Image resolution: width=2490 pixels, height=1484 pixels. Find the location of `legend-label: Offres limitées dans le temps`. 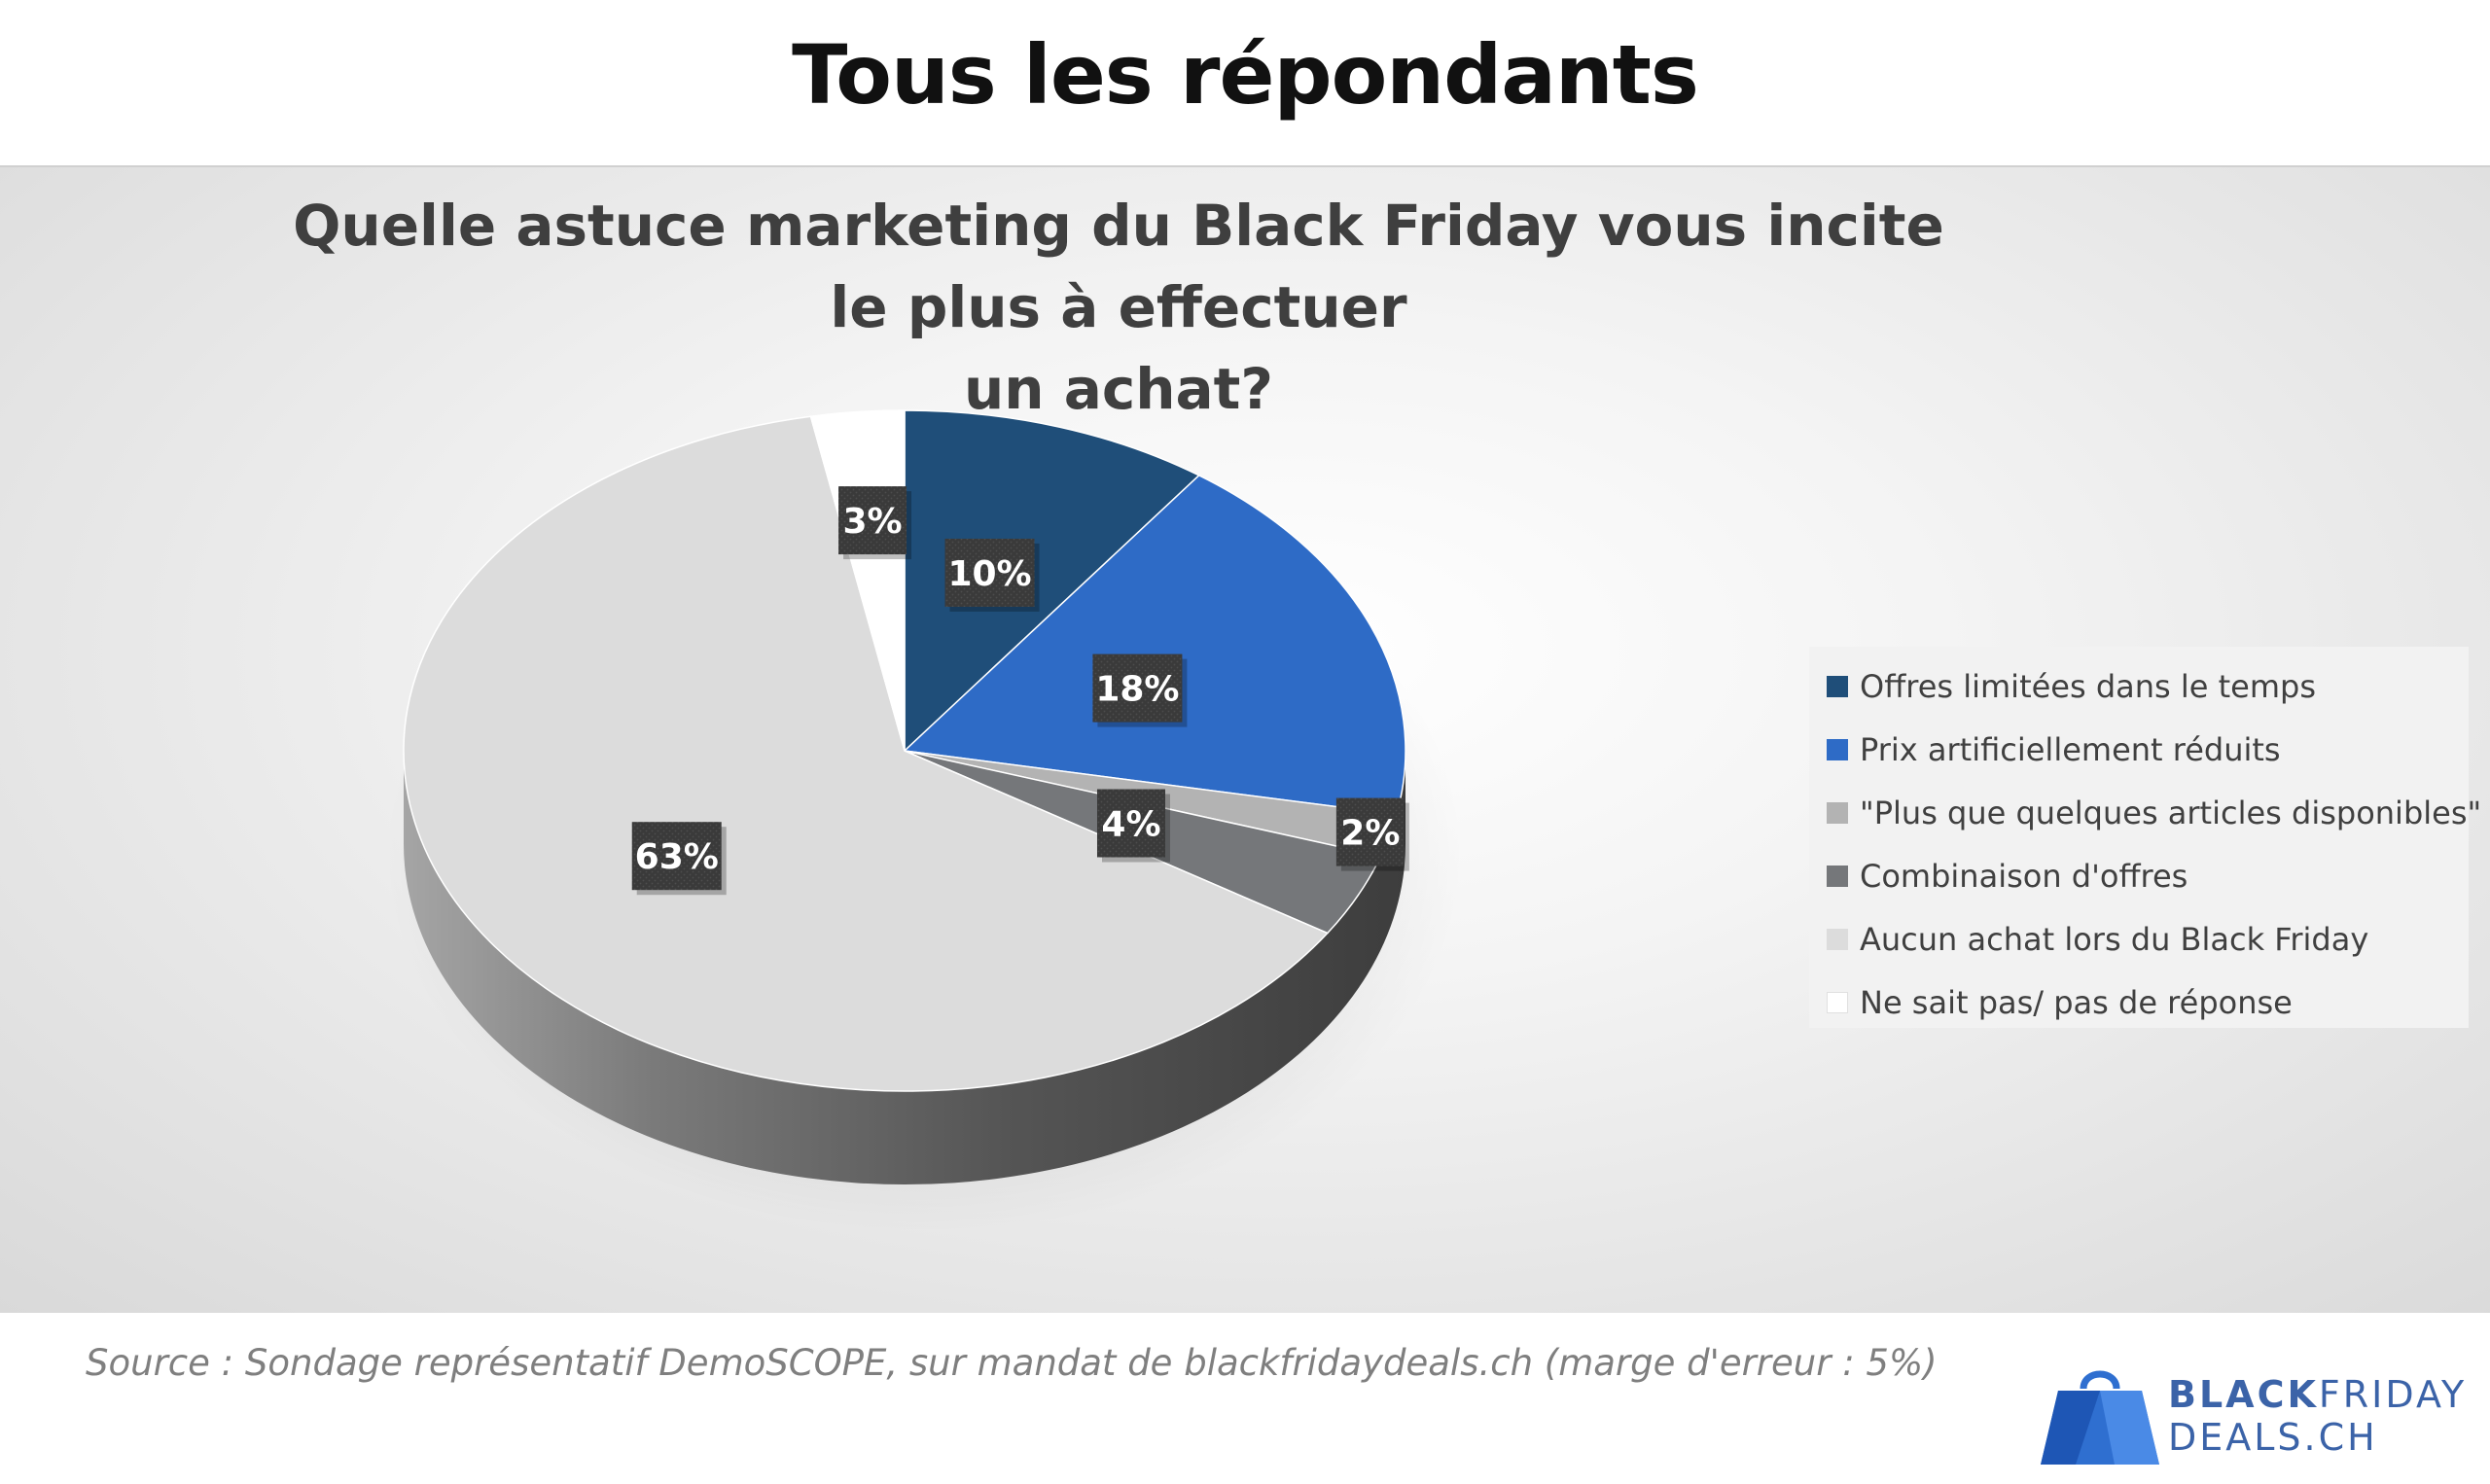

legend-label: Offres limitées dans le temps is located at coordinates (2088, 686).